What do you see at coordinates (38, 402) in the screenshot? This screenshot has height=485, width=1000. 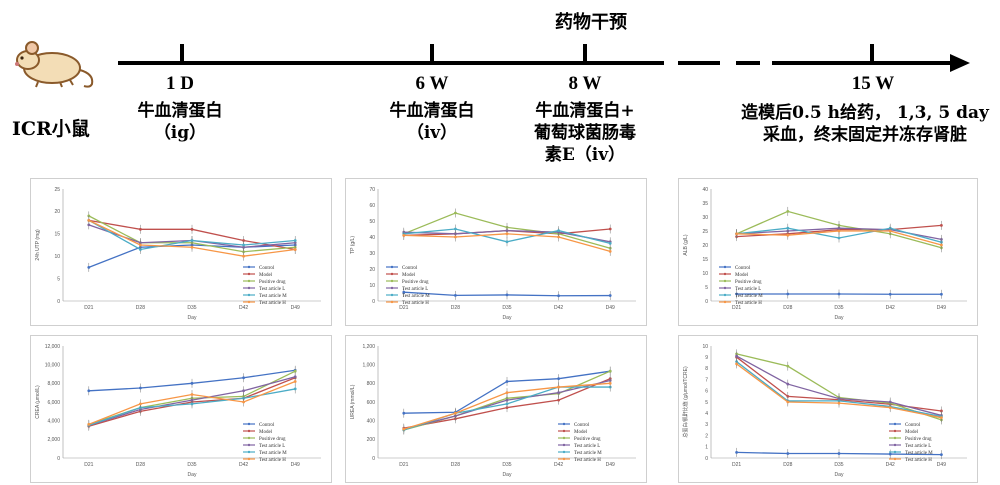 I see `y-axis-label: CREA (μmol/L)` at bounding box center [38, 402].